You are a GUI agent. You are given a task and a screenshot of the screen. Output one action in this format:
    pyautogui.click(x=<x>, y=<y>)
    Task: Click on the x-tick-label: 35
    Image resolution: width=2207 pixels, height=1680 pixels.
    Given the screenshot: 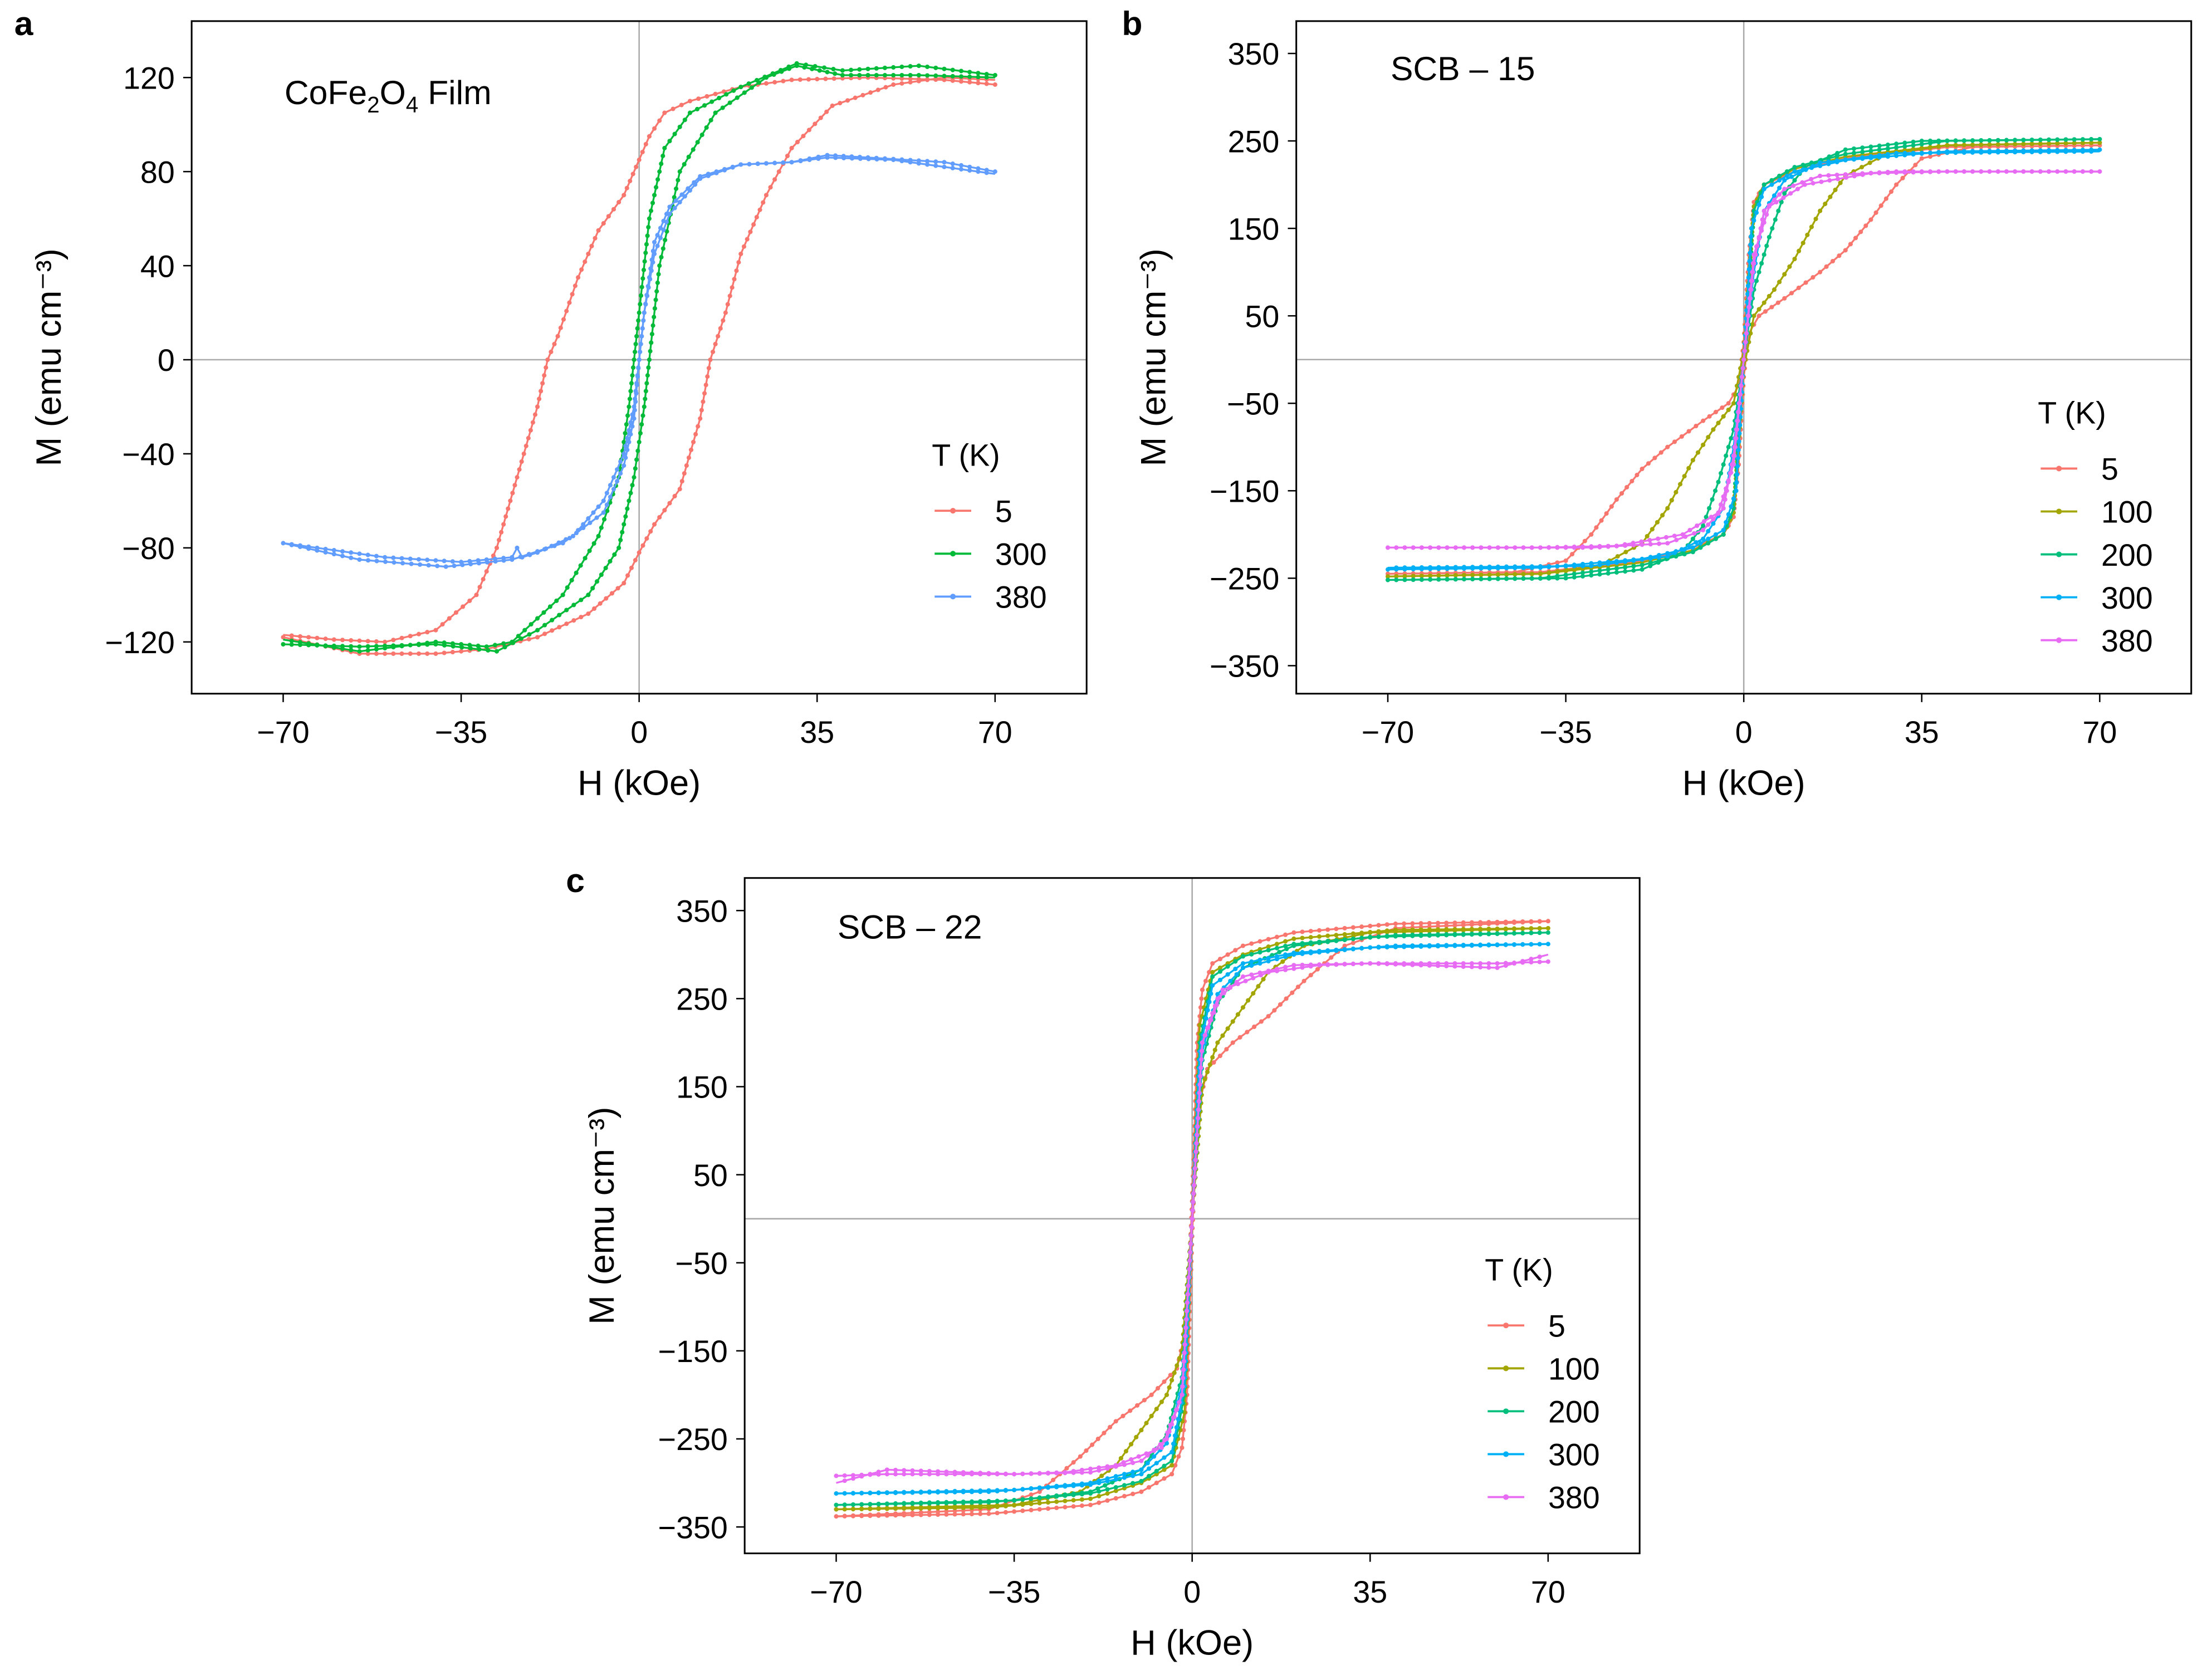 What is the action you would take?
    pyautogui.click(x=1370, y=1592)
    